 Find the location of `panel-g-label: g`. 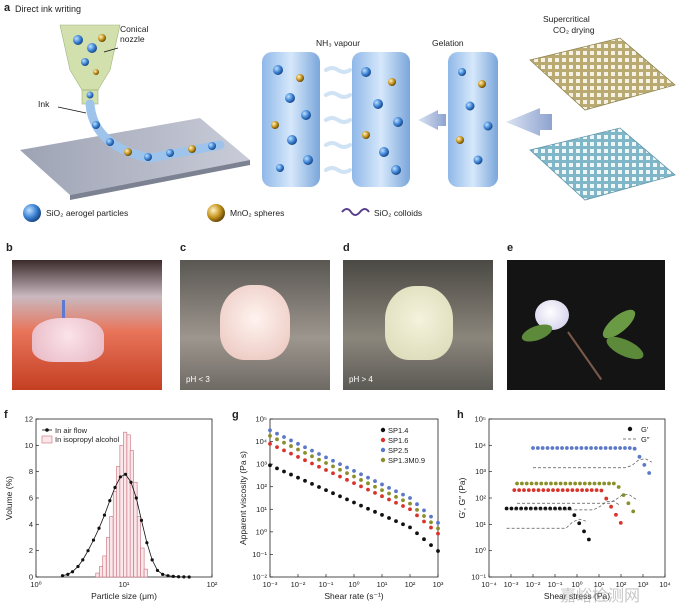

panel-g-label: g is located at coordinates (235, 415).